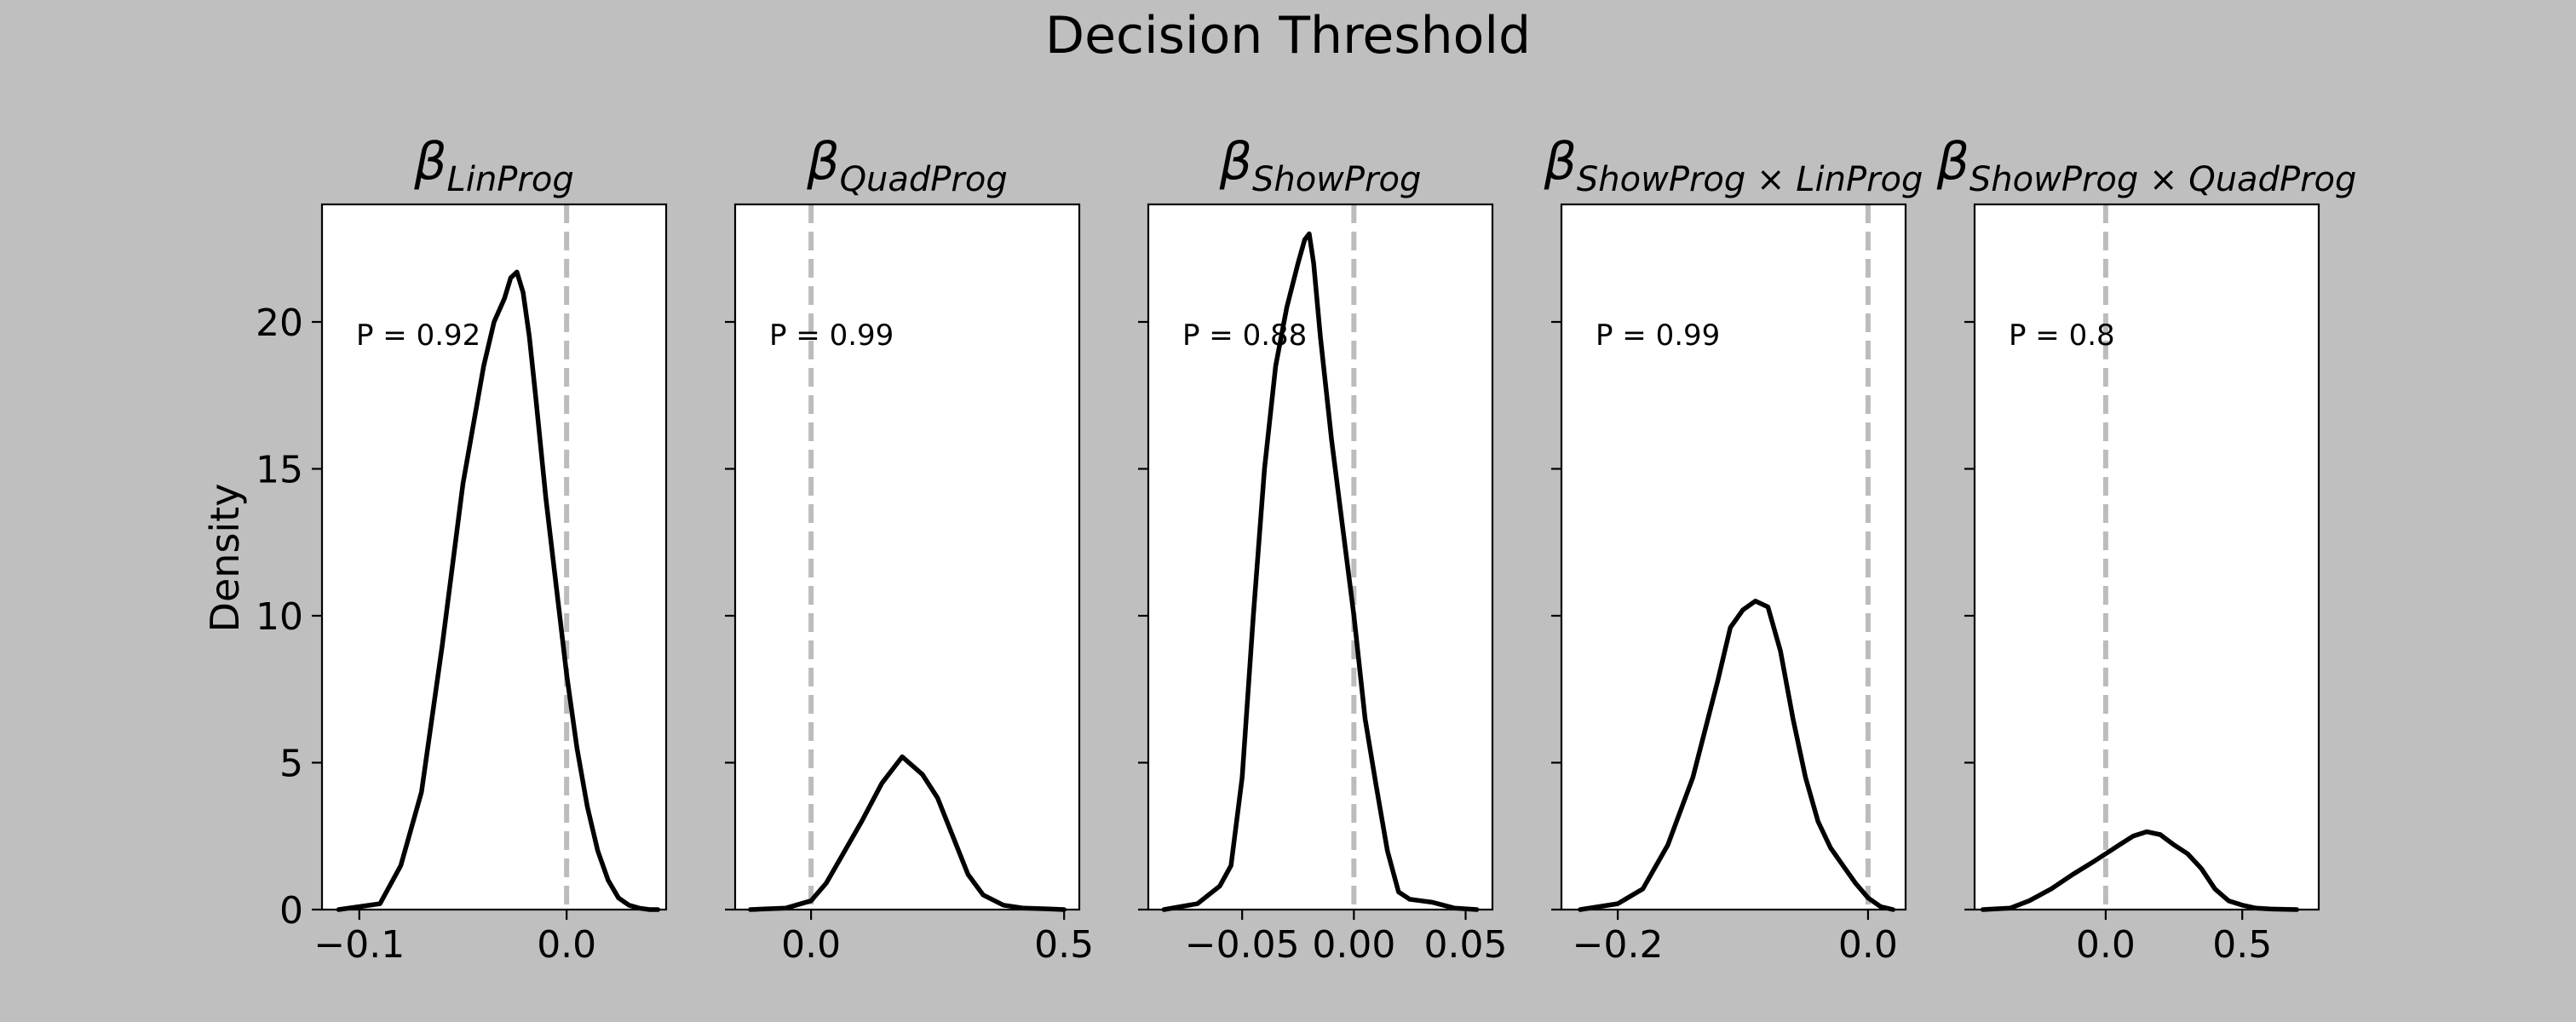 Image resolution: width=2576 pixels, height=1022 pixels. Describe the element at coordinates (291, 911) in the screenshot. I see `y-tick-label: 0` at that location.